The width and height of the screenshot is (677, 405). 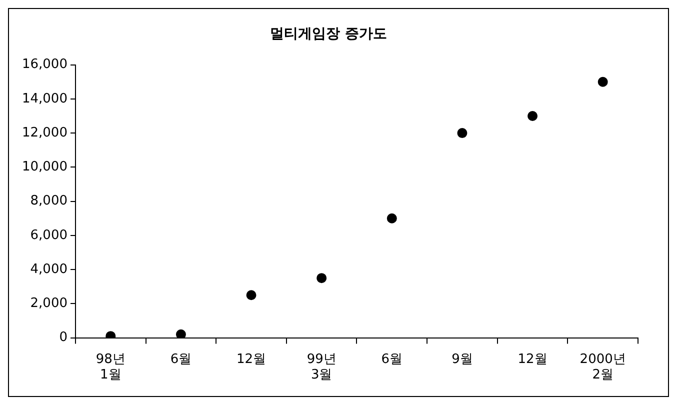 I want to click on y-tick-label: 12,000, so click(x=45, y=132).